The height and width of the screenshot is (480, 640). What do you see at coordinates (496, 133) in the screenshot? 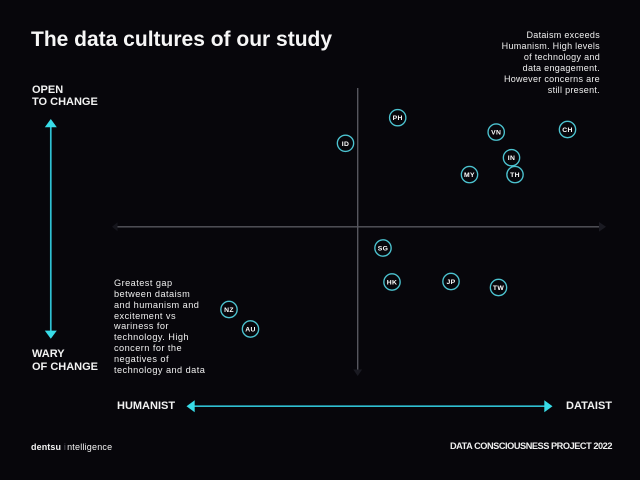
I see `svg-text: VN` at bounding box center [496, 133].